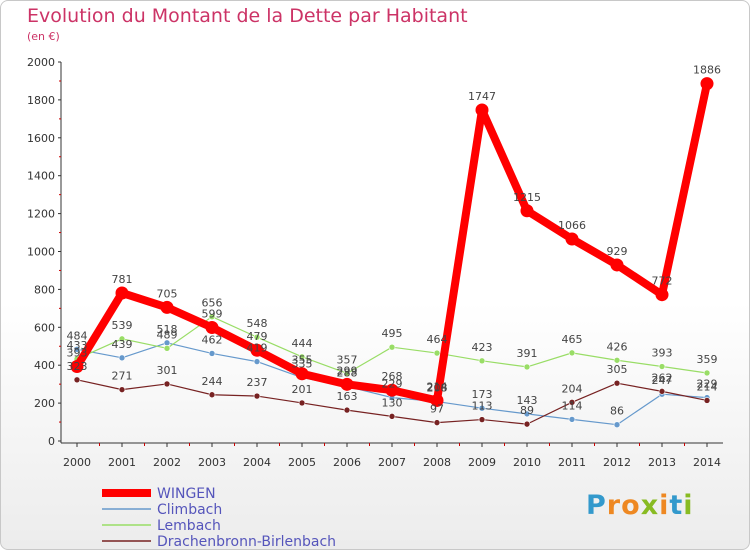 This screenshot has width=750, height=550. Describe the element at coordinates (77, 462) in the screenshot. I see `x-tick-label: 2000` at that location.